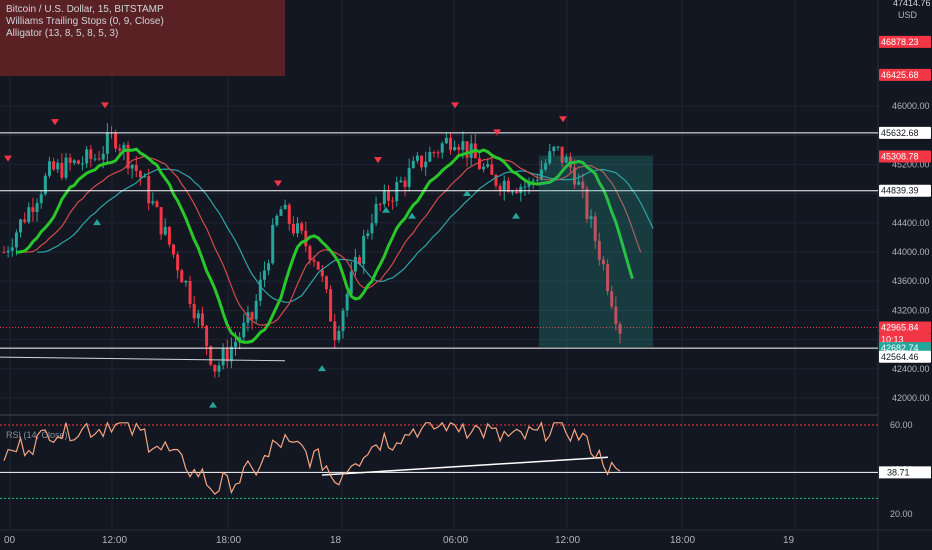 Image resolution: width=932 pixels, height=550 pixels. I want to click on price-tick-label: 44400.00, so click(911, 223).